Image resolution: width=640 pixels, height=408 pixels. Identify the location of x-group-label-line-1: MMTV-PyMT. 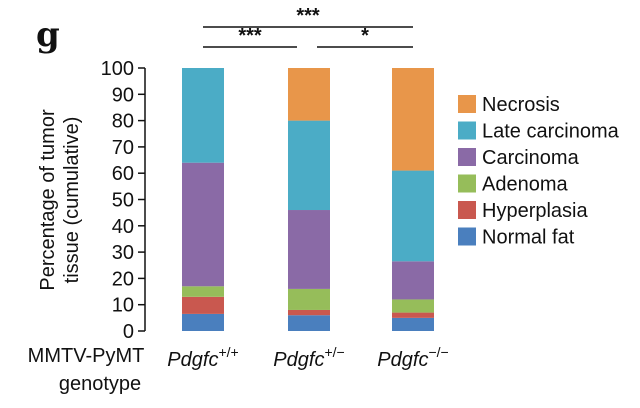
(86, 356).